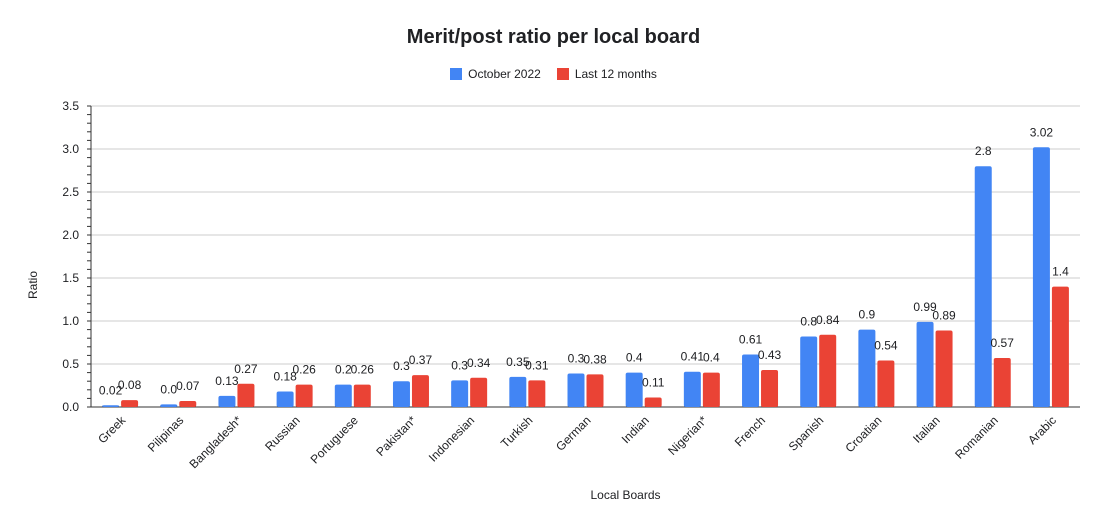 The width and height of the screenshot is (1107, 528). Describe the element at coordinates (983, 151) in the screenshot. I see `data-label: 2.8` at that location.